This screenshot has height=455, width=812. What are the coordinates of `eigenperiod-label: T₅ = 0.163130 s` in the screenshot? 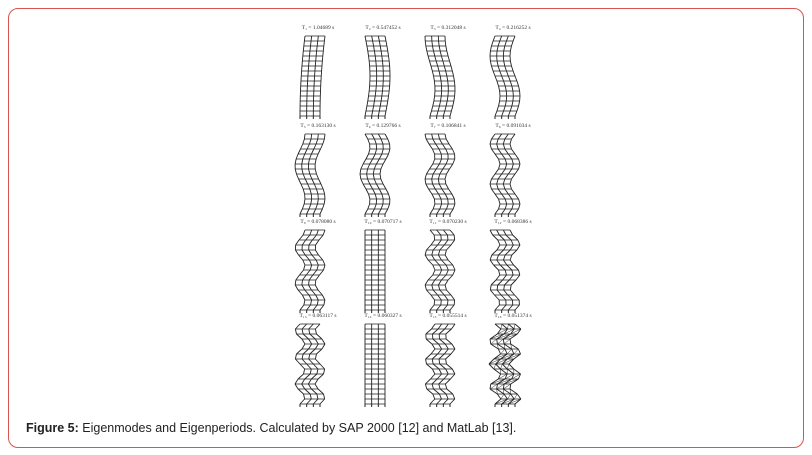 It's located at (318, 126).